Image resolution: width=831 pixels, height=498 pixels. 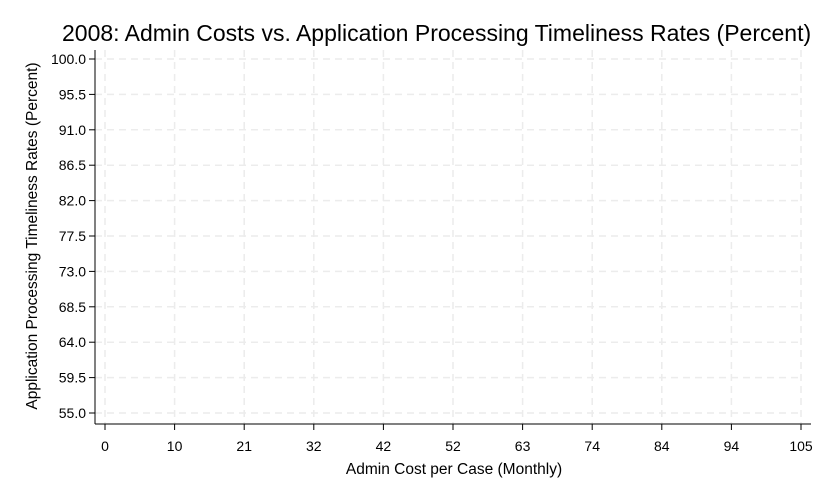 I want to click on x-axis-ticks: 0 10 21 32 42 52 63 74 84 94 105, so click(x=457, y=439).